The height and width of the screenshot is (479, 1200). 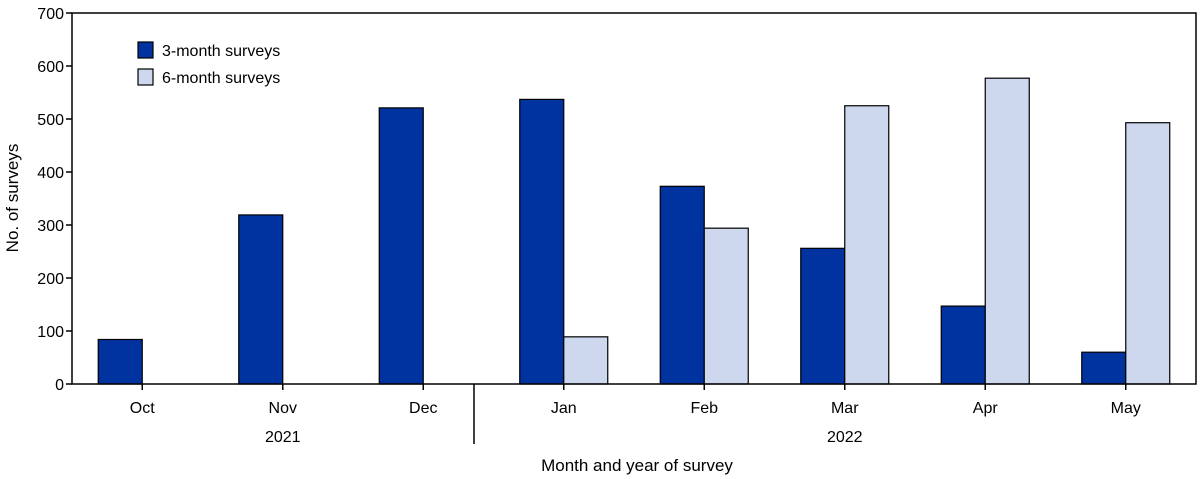 What do you see at coordinates (564, 437) in the screenshot?
I see `year-labels: 2021 2022` at bounding box center [564, 437].